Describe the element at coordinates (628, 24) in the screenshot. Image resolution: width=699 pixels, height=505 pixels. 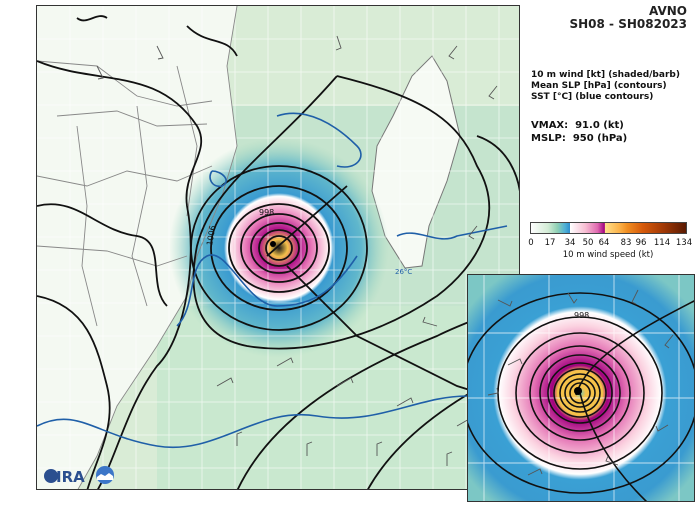
I see `storm-id: SH08 - SH082023` at that location.